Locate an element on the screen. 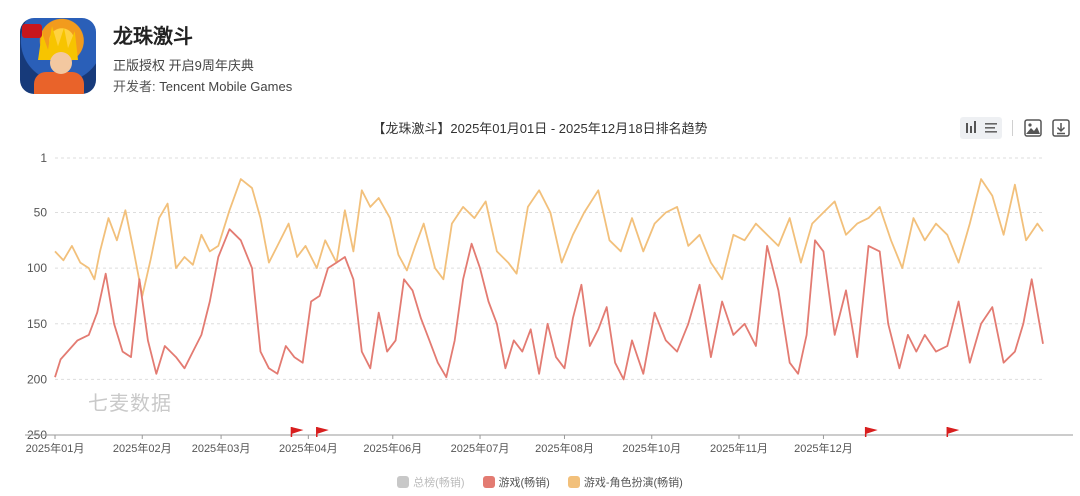 The image size is (1080, 496). y-tick-label: 200 is located at coordinates (37, 379).